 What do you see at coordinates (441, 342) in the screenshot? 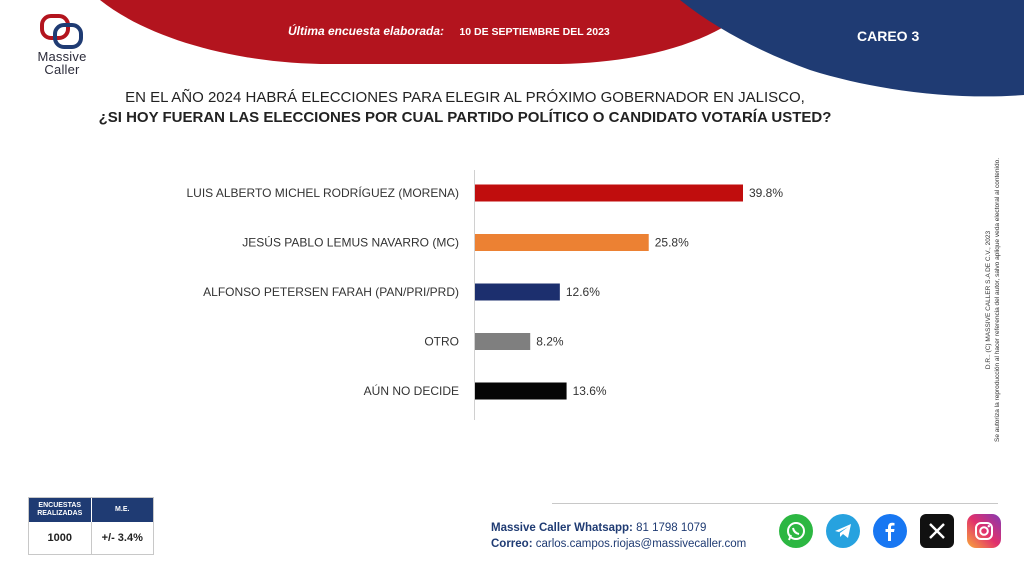
I see `category-label: OTRO` at bounding box center [441, 342].